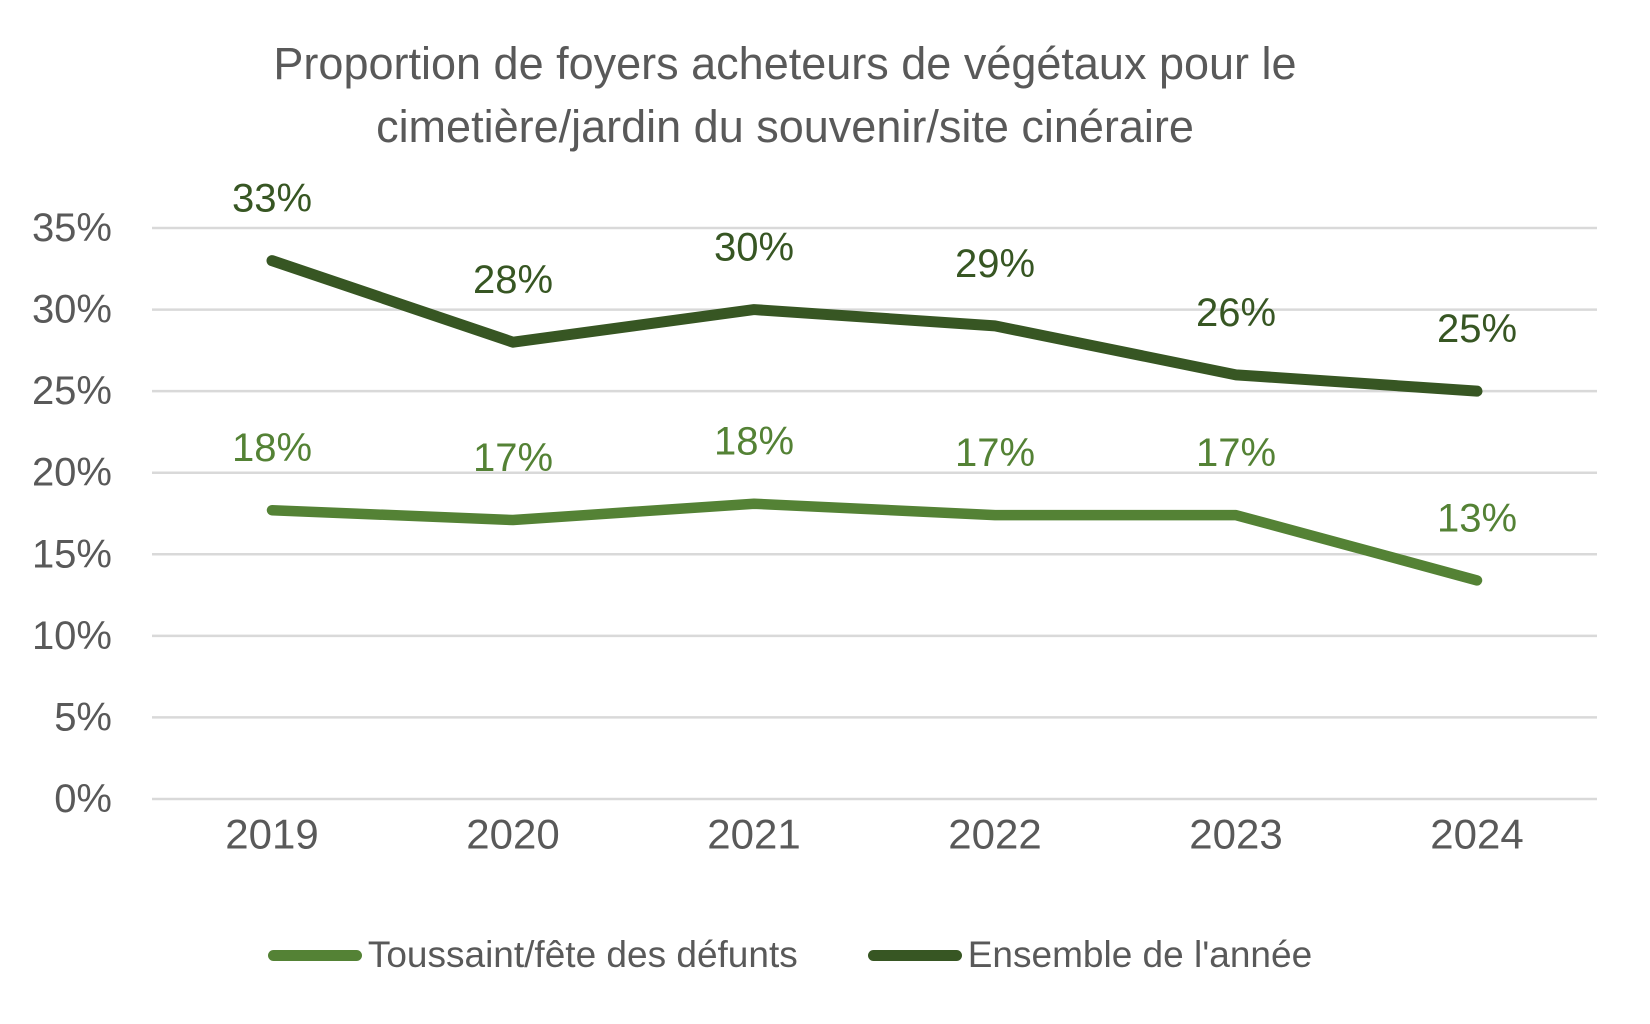  What do you see at coordinates (72, 310) in the screenshot?
I see `y-axis-tick-label: 30%` at bounding box center [72, 310].